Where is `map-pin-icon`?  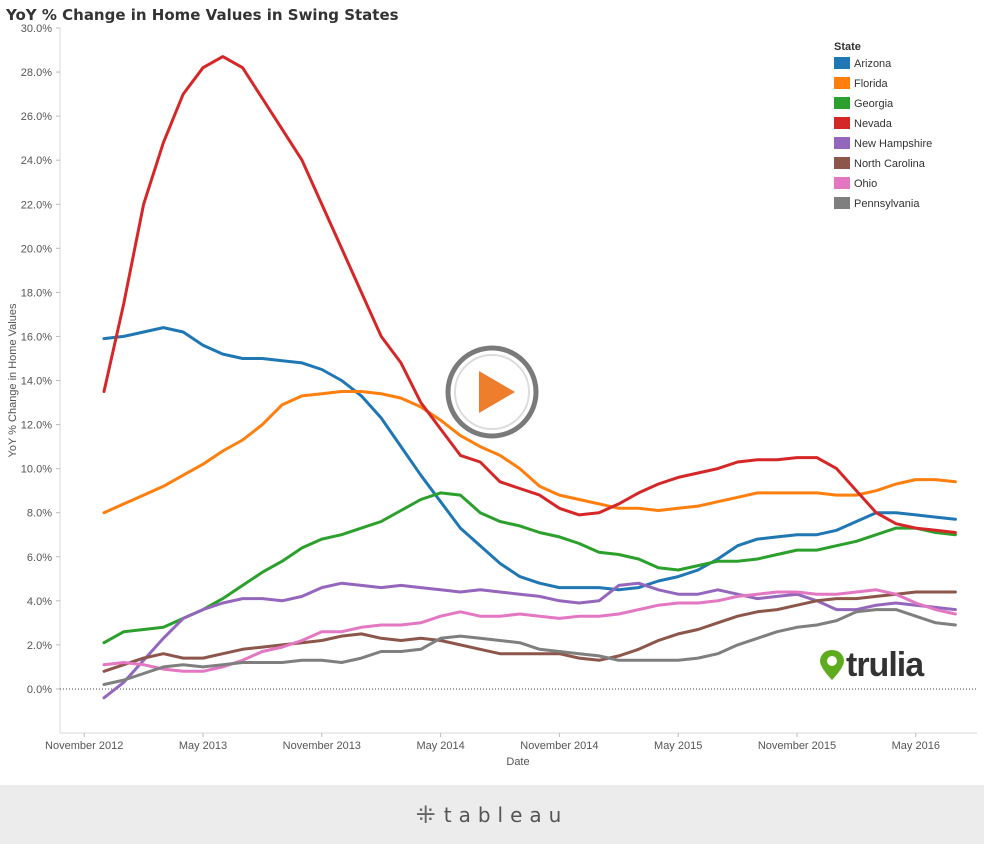
map-pin-icon is located at coordinates (832, 665).